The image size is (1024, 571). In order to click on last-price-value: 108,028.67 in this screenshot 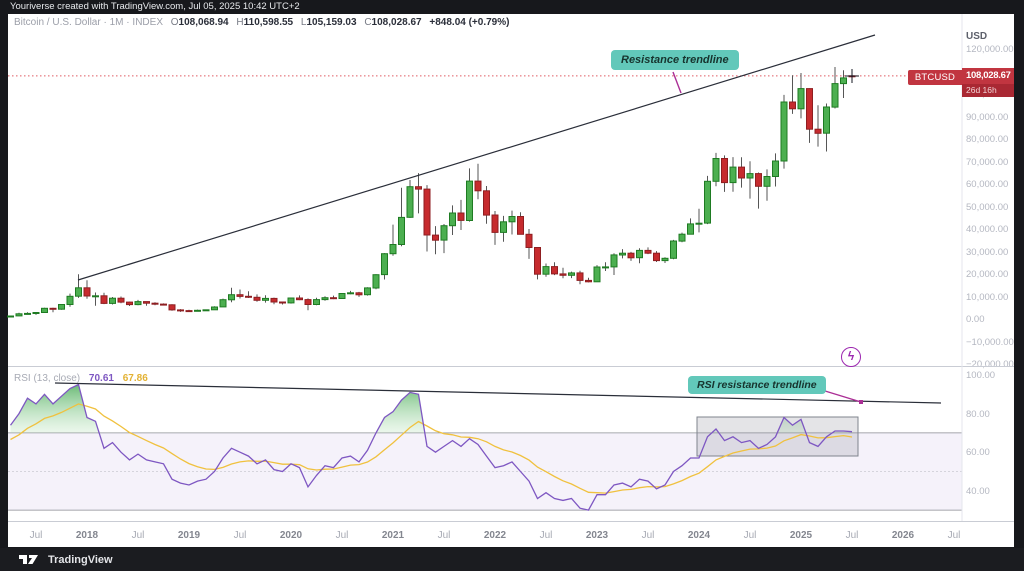, I will do `click(988, 76)`.